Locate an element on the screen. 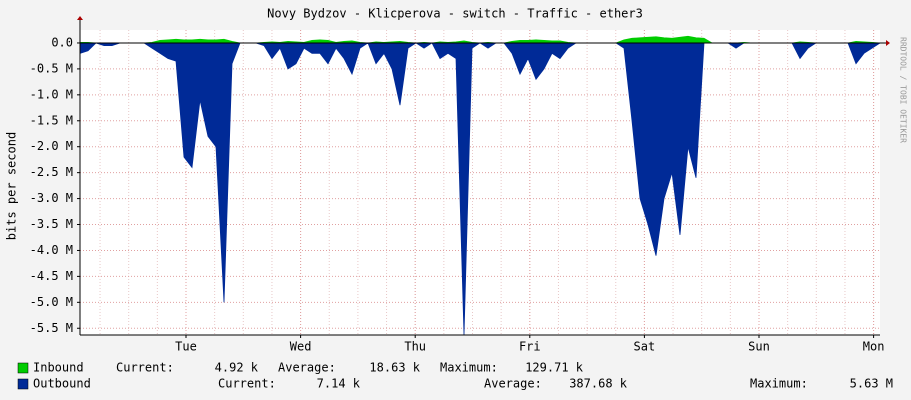 The image size is (911, 400). x-tick-label: Wed is located at coordinates (301, 347).